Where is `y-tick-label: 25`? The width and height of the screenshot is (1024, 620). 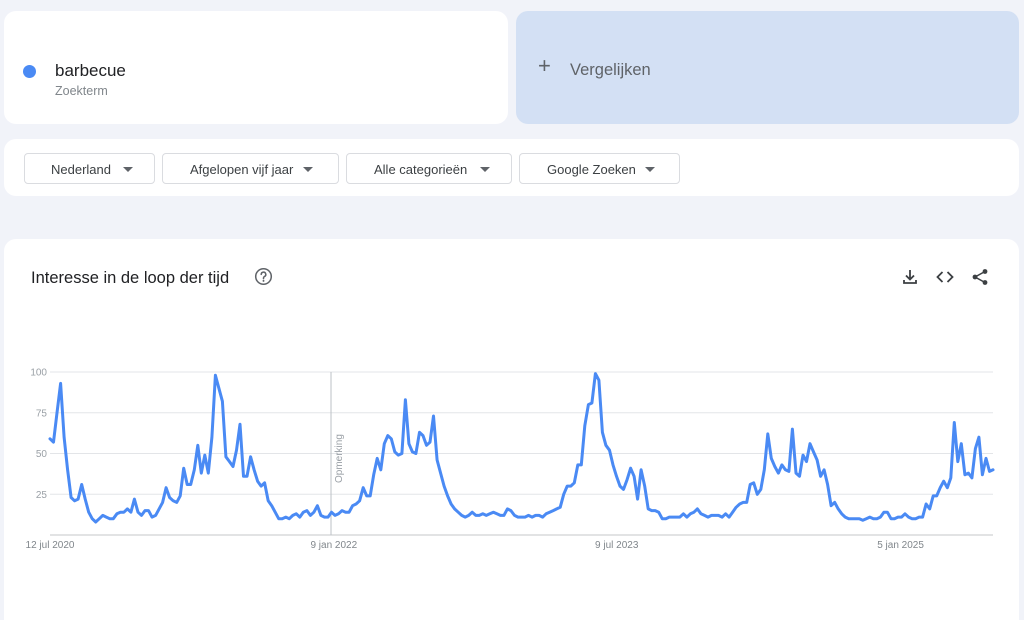
y-tick-label: 25 is located at coordinates (42, 495).